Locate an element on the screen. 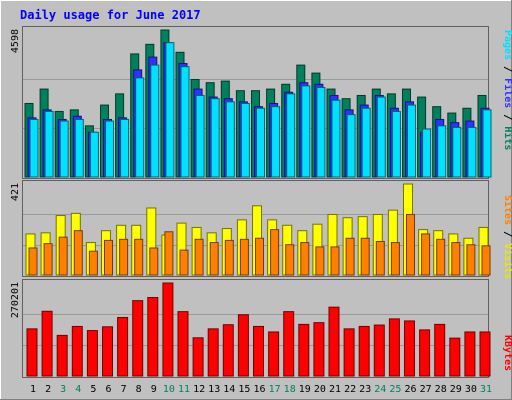 The height and width of the screenshot is (400, 512). legend-hits-files-pages: Pages / Files / Hits is located at coordinates (507, 90).